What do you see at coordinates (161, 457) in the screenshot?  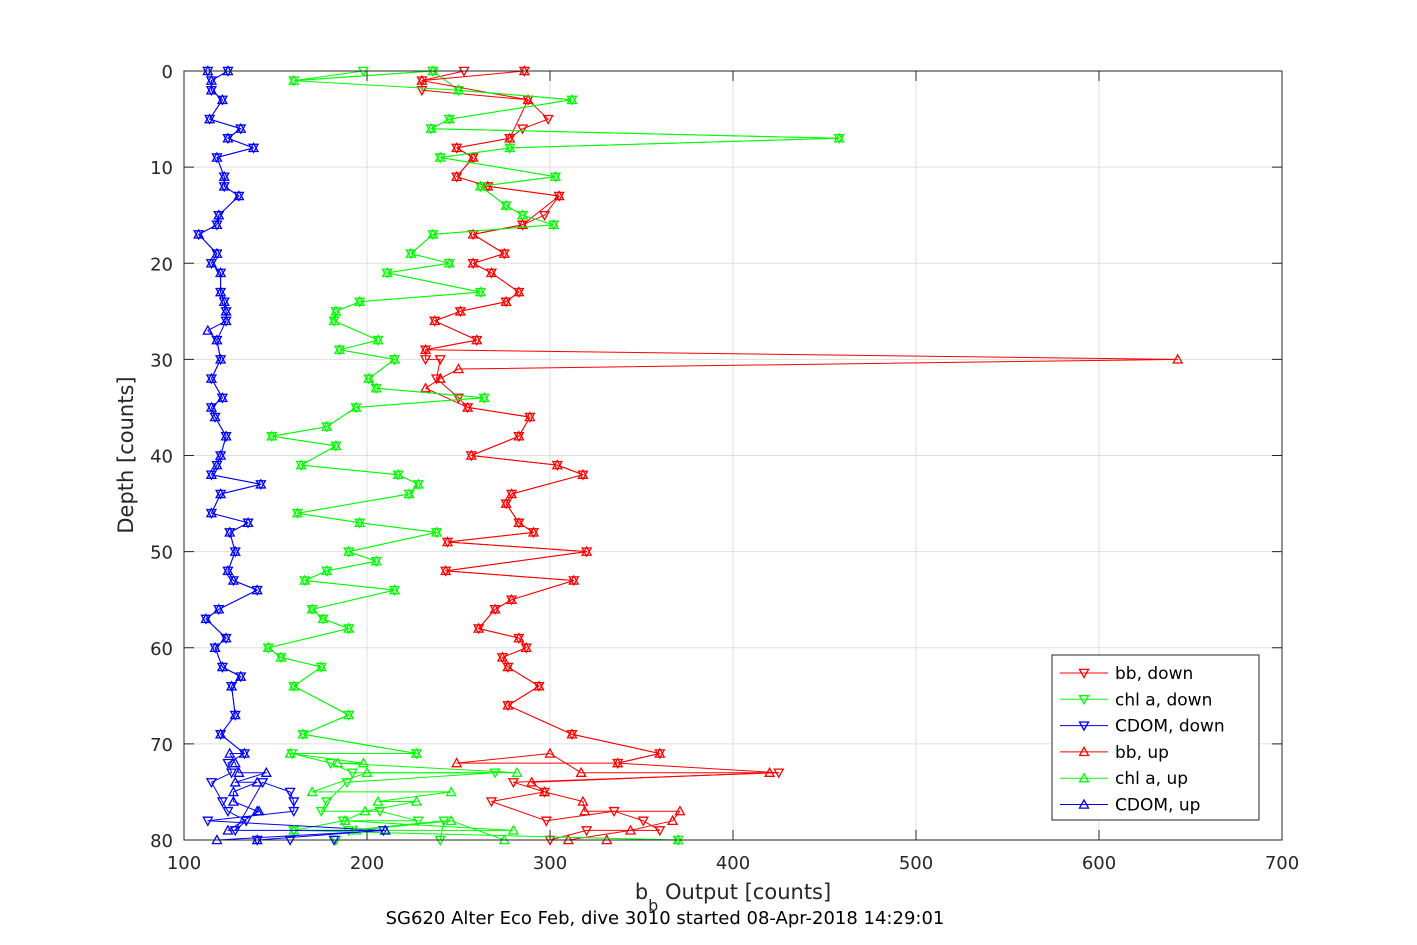 I see `y-tick-label: 40` at bounding box center [161, 457].